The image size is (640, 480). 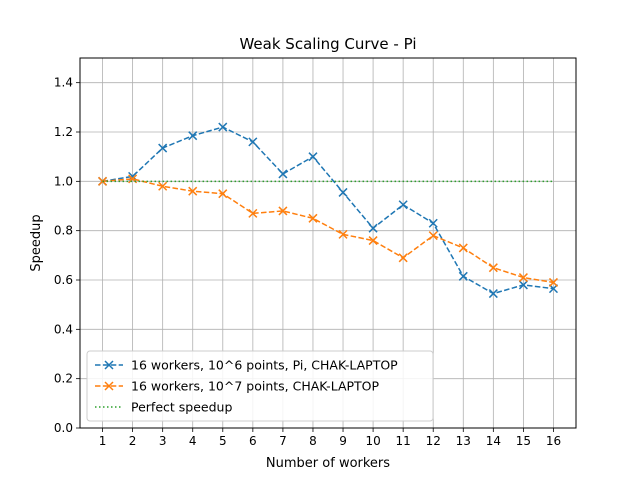 I want to click on y-tick-label: 0.2, so click(x=63, y=379).